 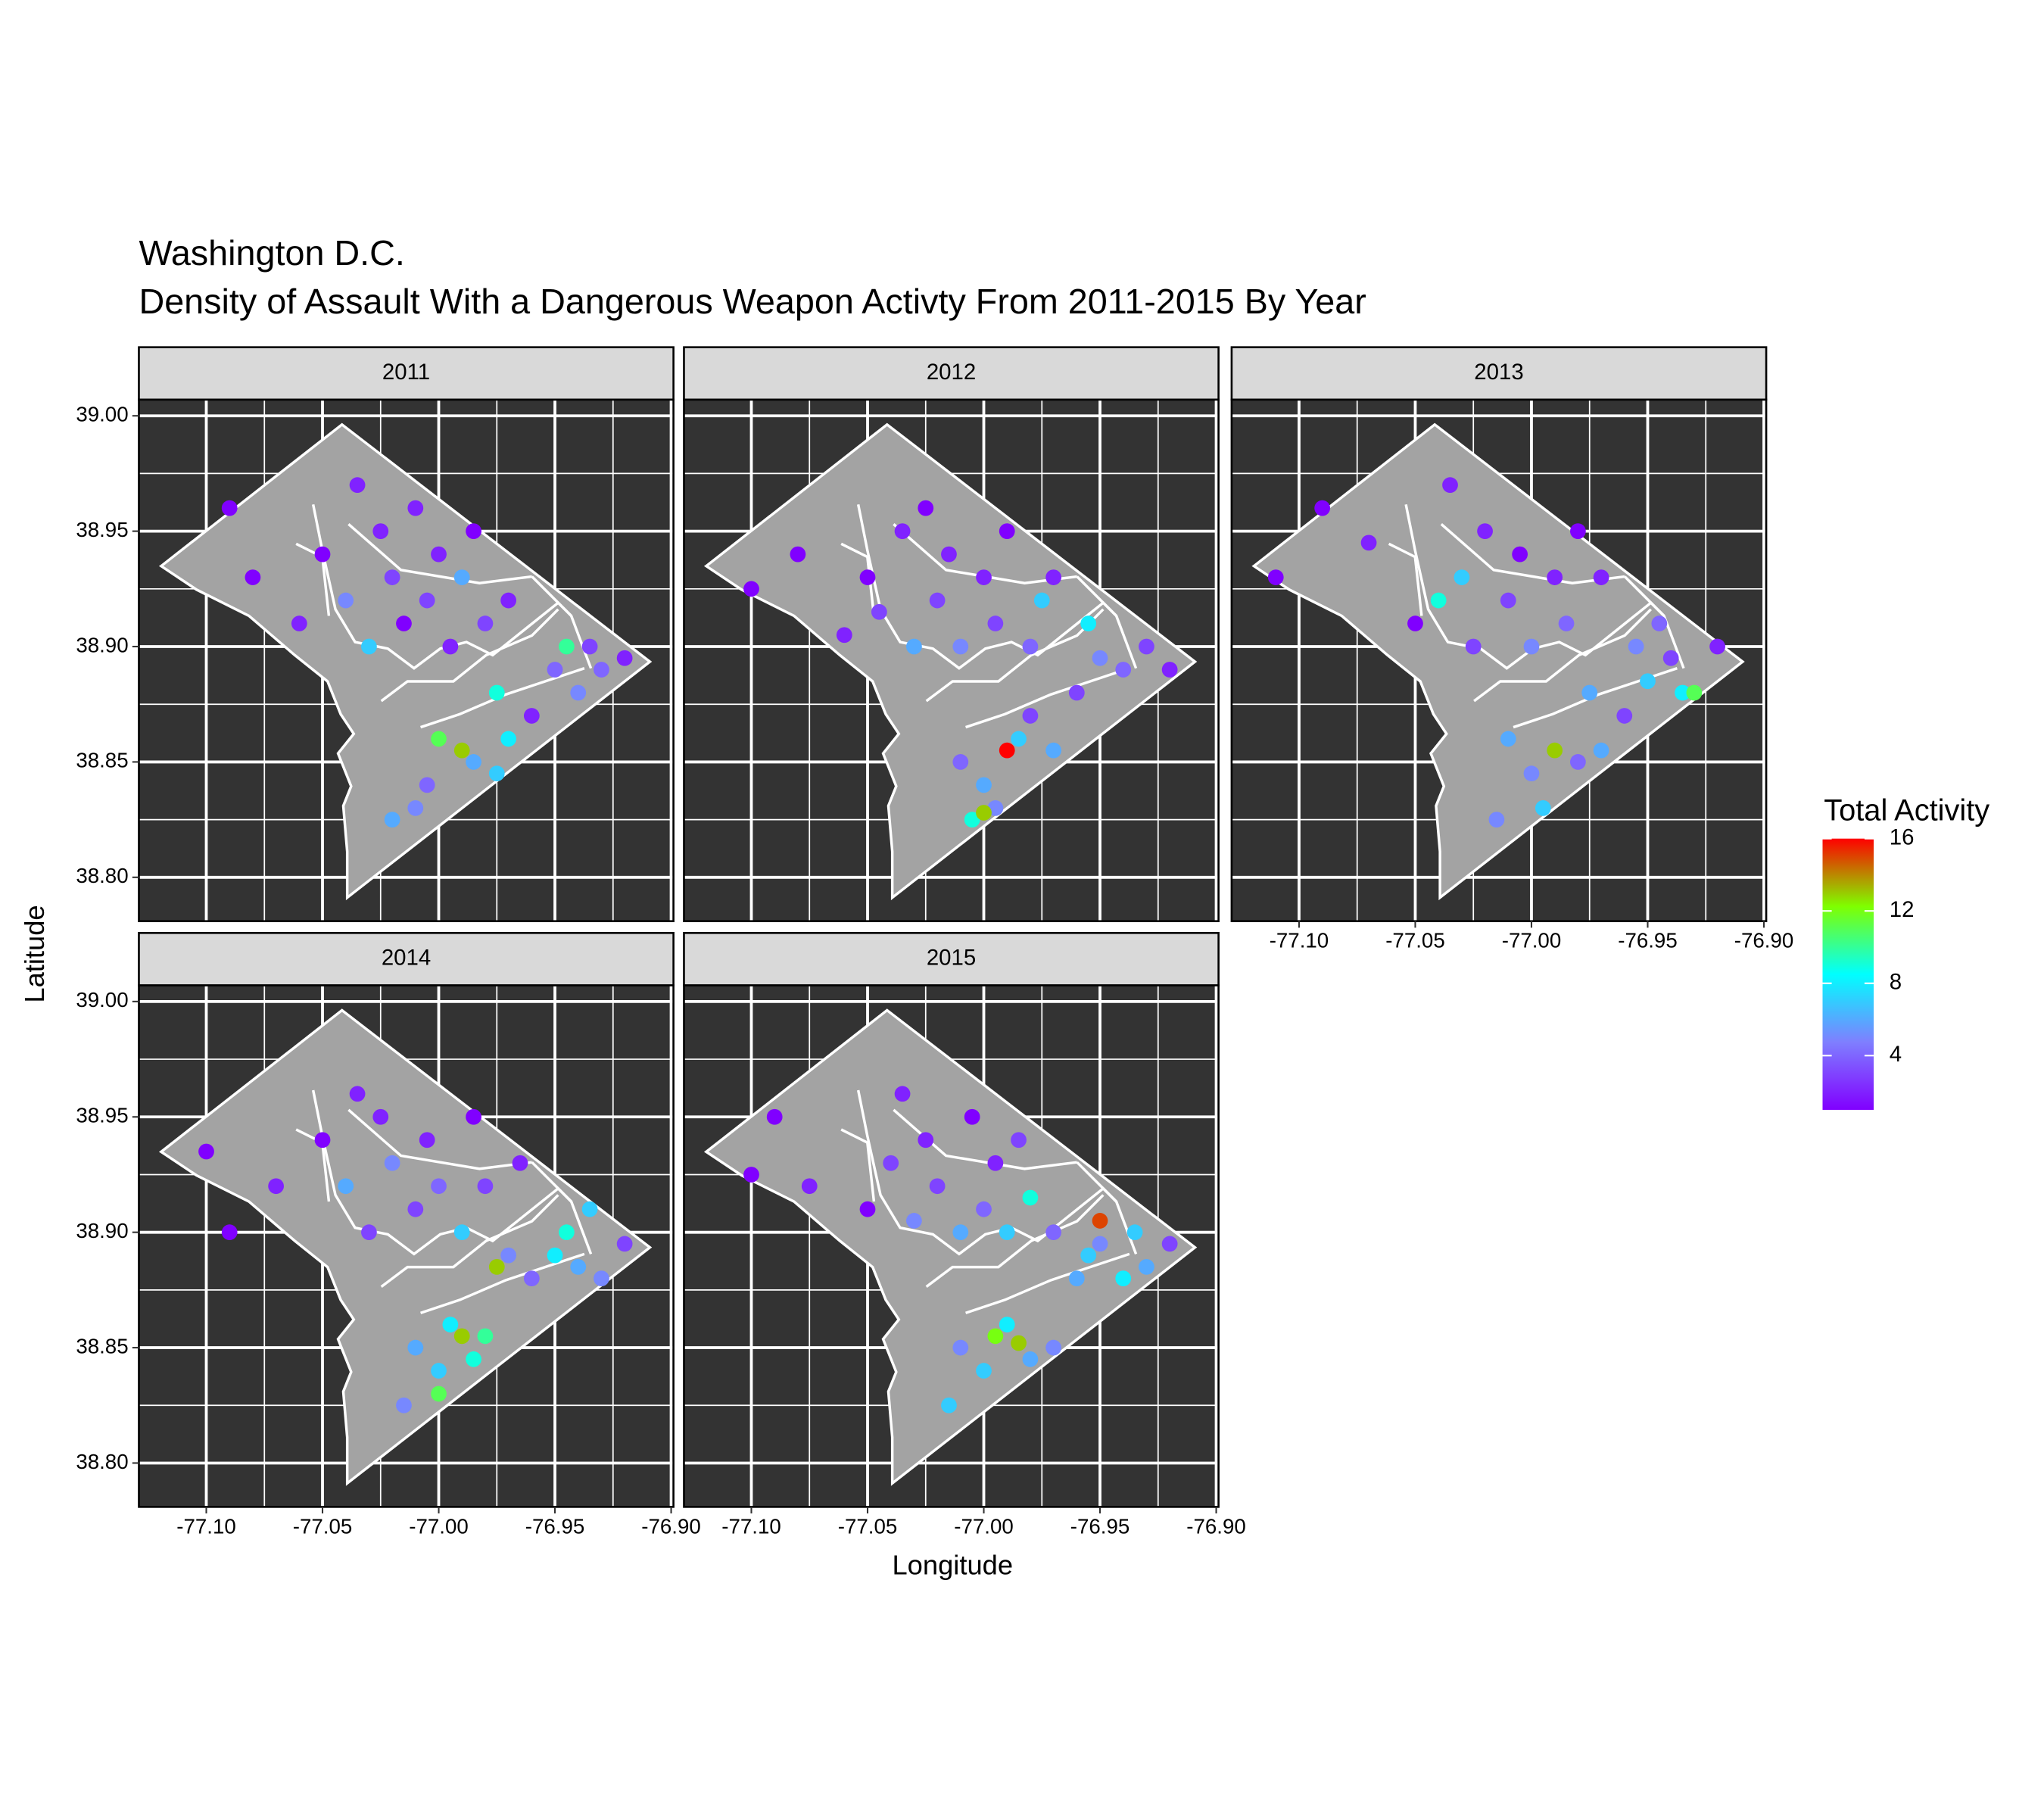 I want to click on facet-title: 2011, so click(x=406, y=372).